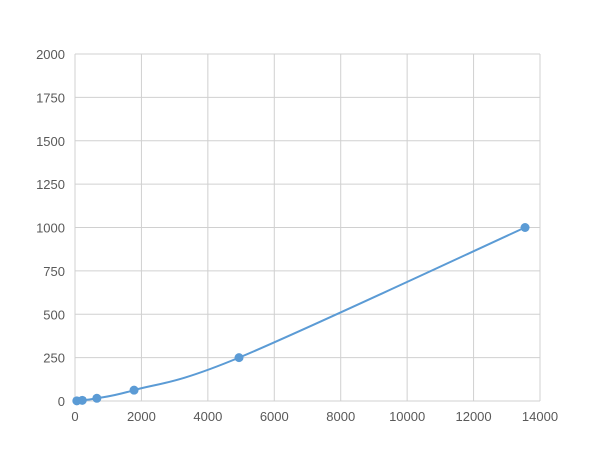 This screenshot has width=600, height=450. Describe the element at coordinates (207, 416) in the screenshot. I see `x-tick-label: 4000` at that location.